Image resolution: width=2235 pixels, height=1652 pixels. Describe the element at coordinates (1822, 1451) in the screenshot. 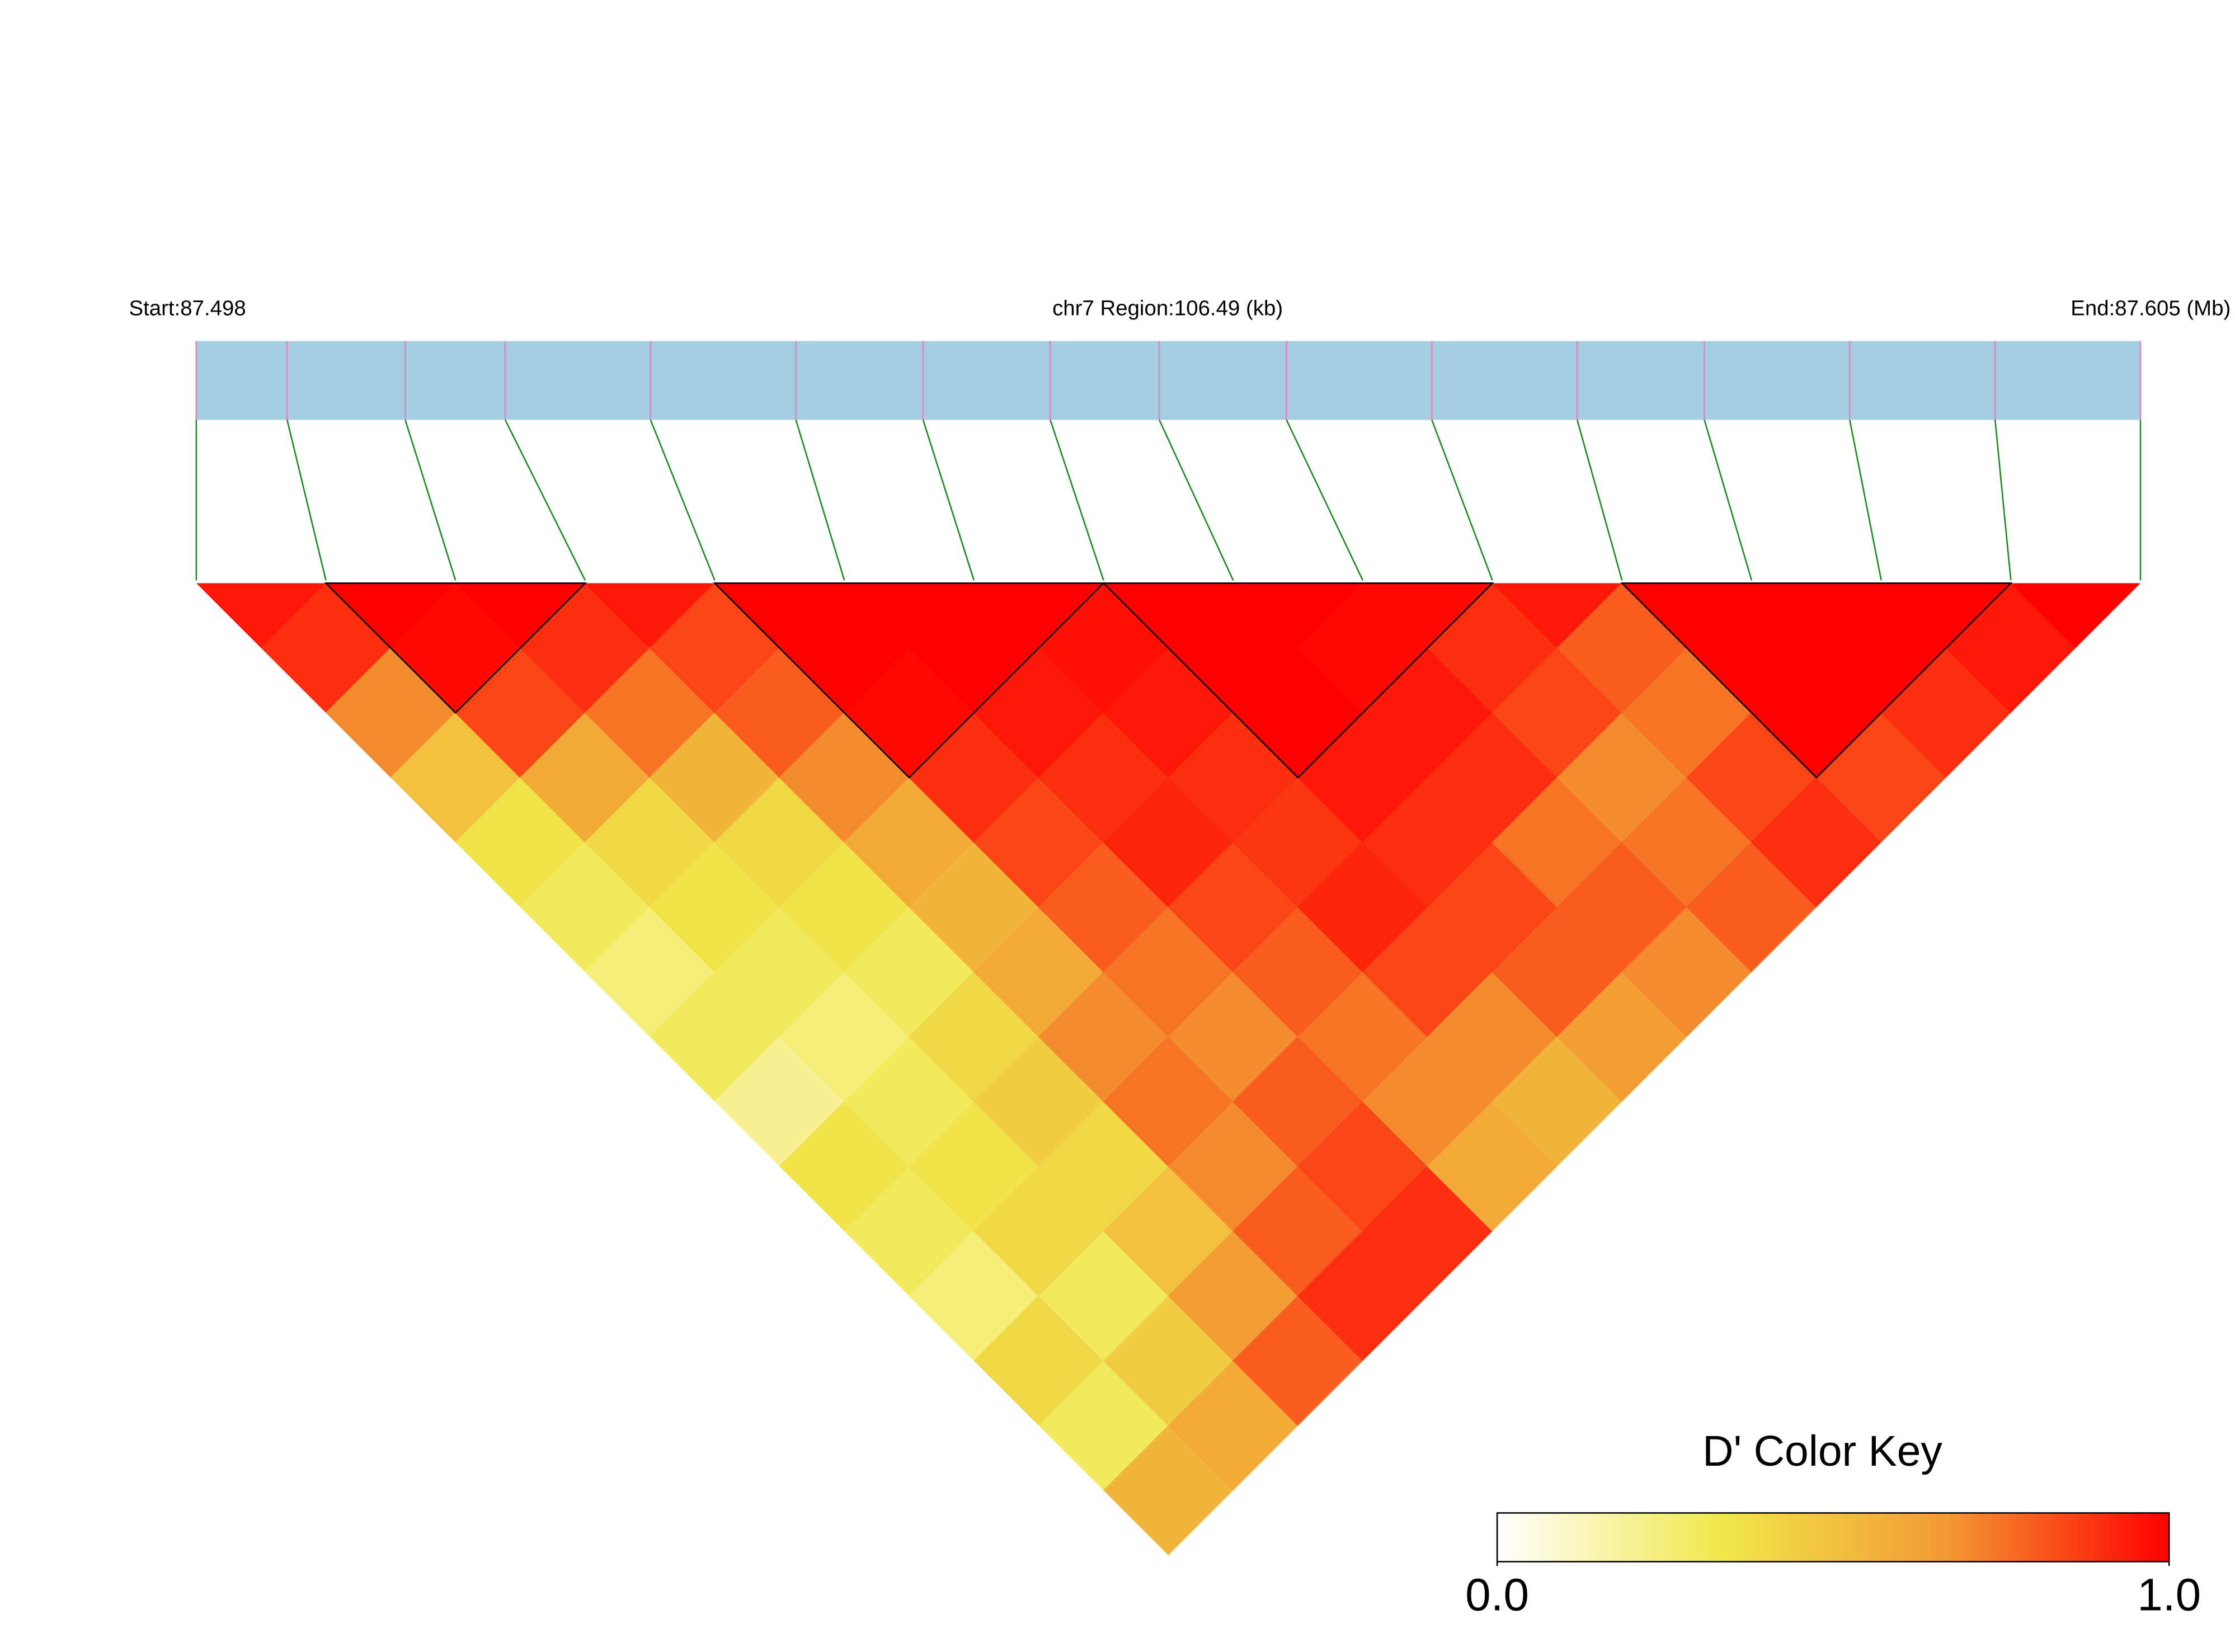

I see `colorbar-title: D' Color Key` at that location.